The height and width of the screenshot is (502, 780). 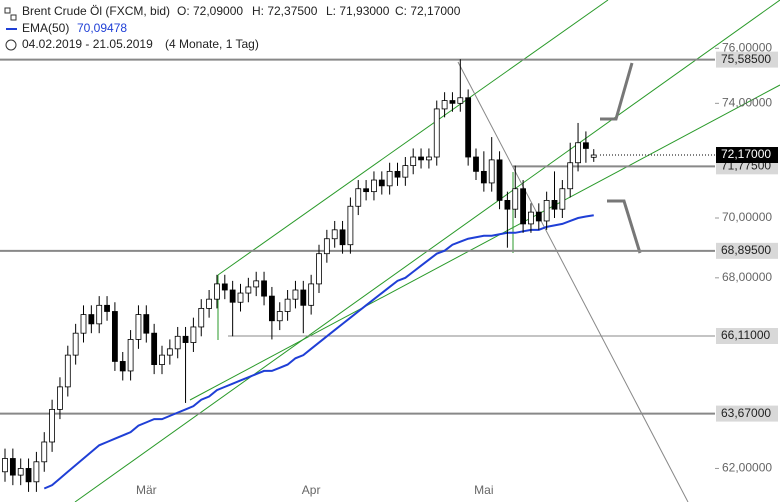 What do you see at coordinates (45, 28) in the screenshot?
I see `legend-ema: EMA(50)` at bounding box center [45, 28].